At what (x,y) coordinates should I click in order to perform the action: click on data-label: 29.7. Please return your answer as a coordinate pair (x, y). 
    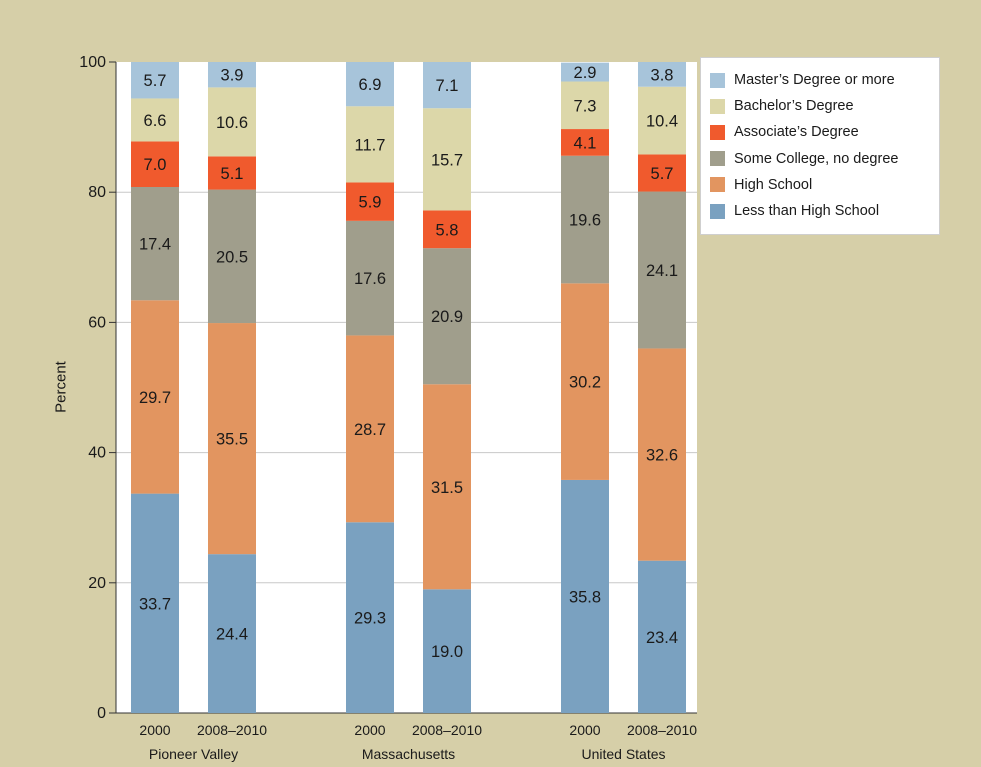
    Looking at the image, I should click on (155, 398).